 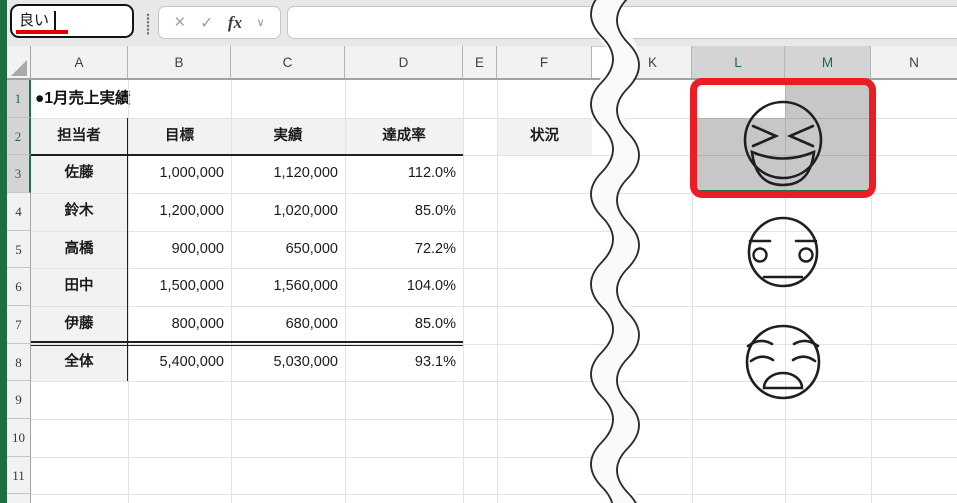 What do you see at coordinates (288, 62) in the screenshot?
I see `column-header-c: C` at bounding box center [288, 62].